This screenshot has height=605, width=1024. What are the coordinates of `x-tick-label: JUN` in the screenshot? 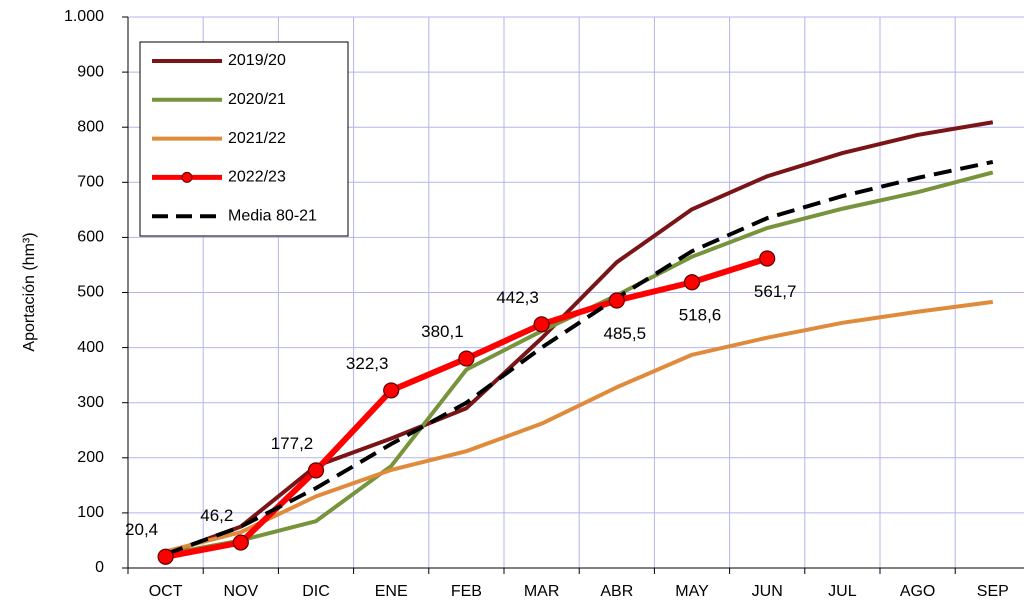 It's located at (767, 591).